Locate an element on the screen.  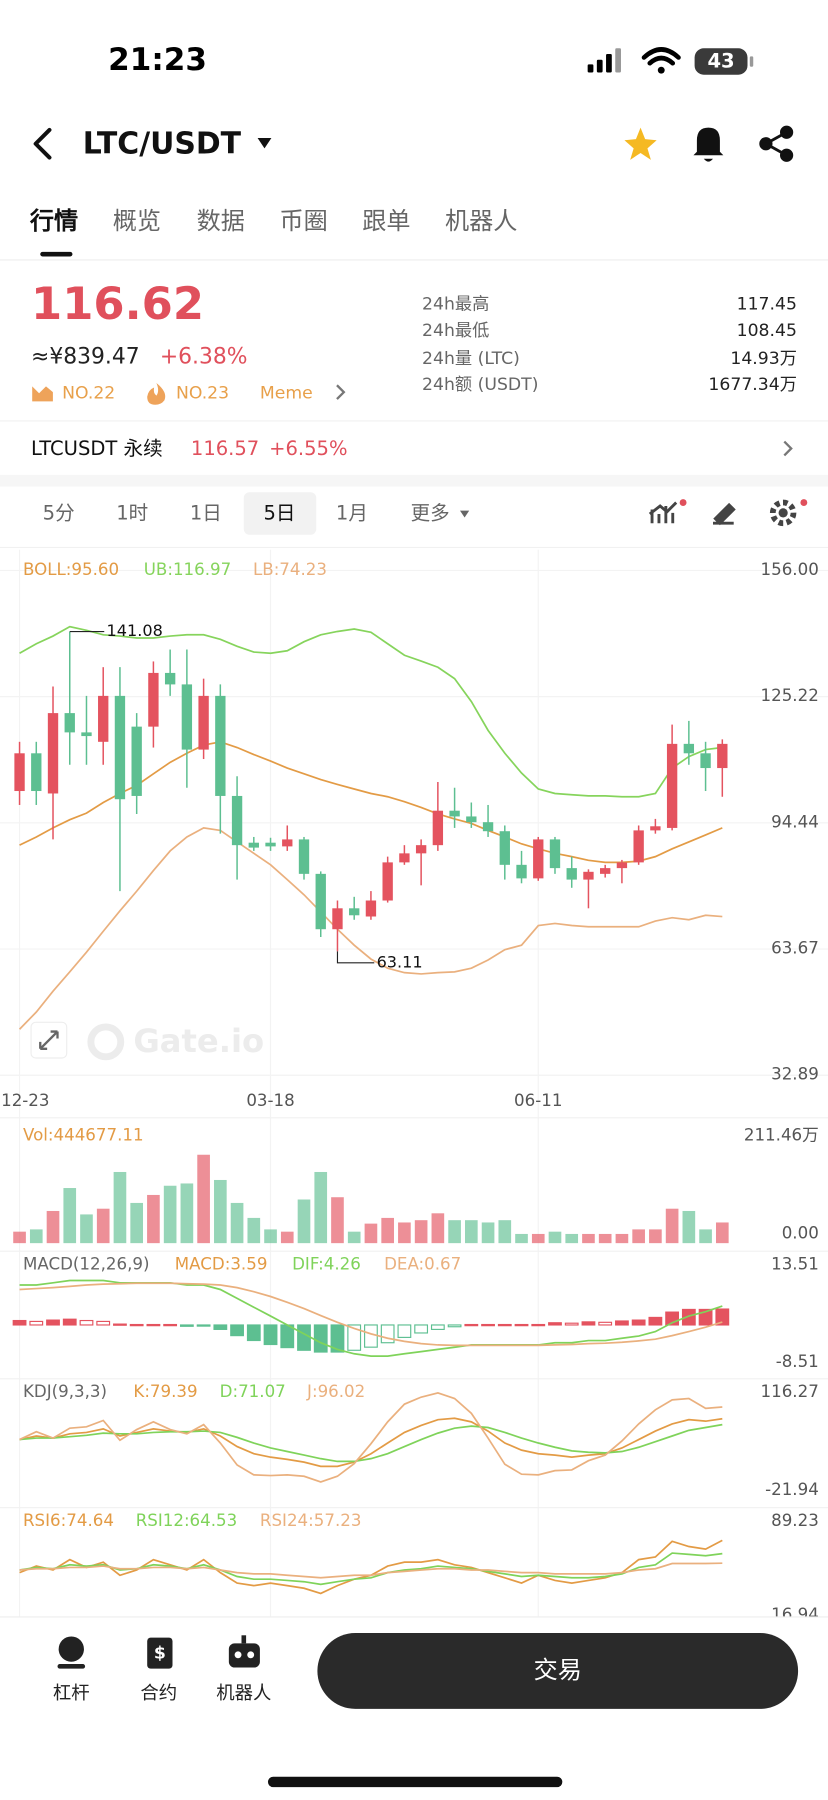
favorite-star is located at coordinates (640, 143).